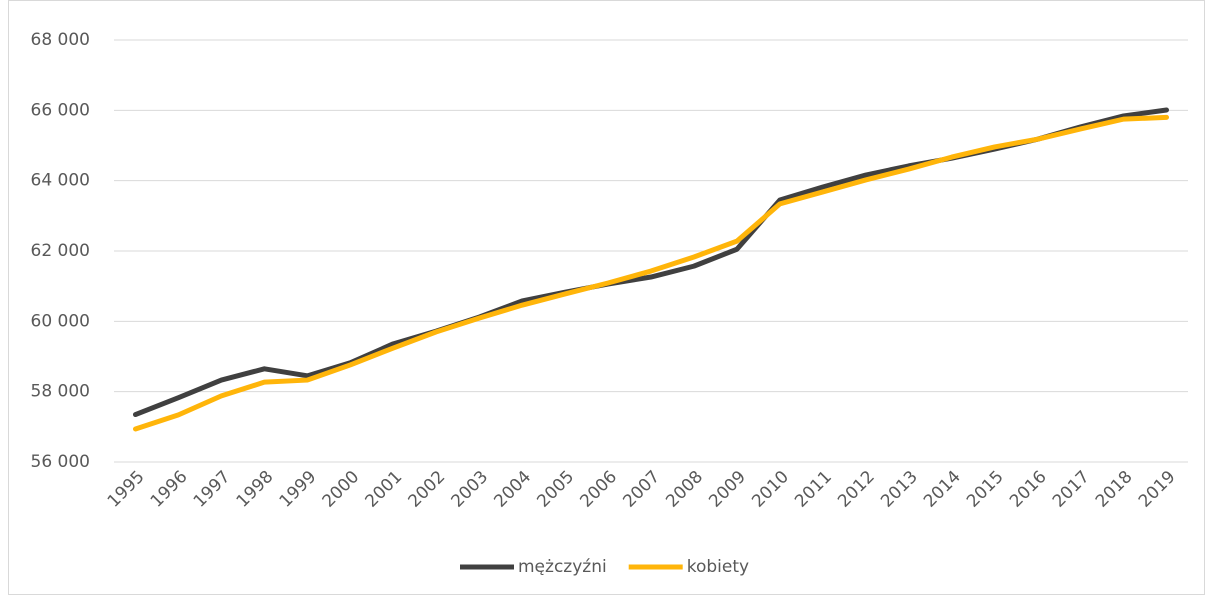  Describe the element at coordinates (60, 392) in the screenshot. I see `y-tick-label: 58 000` at that location.